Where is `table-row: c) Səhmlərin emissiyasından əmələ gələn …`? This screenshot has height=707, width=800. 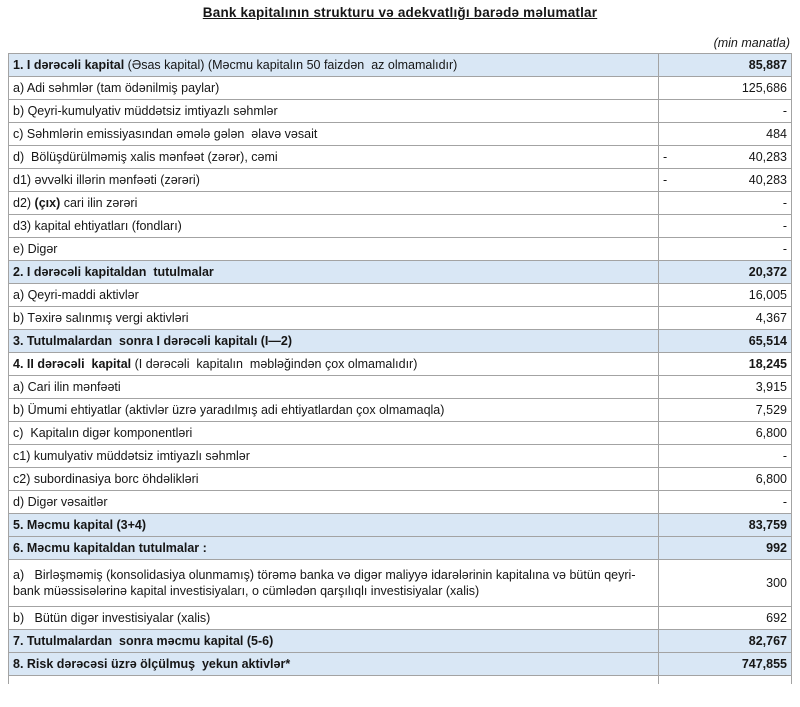
table-row: c) Səhmlərin emissiyasından əmələ gələn … is located at coordinates (400, 134).